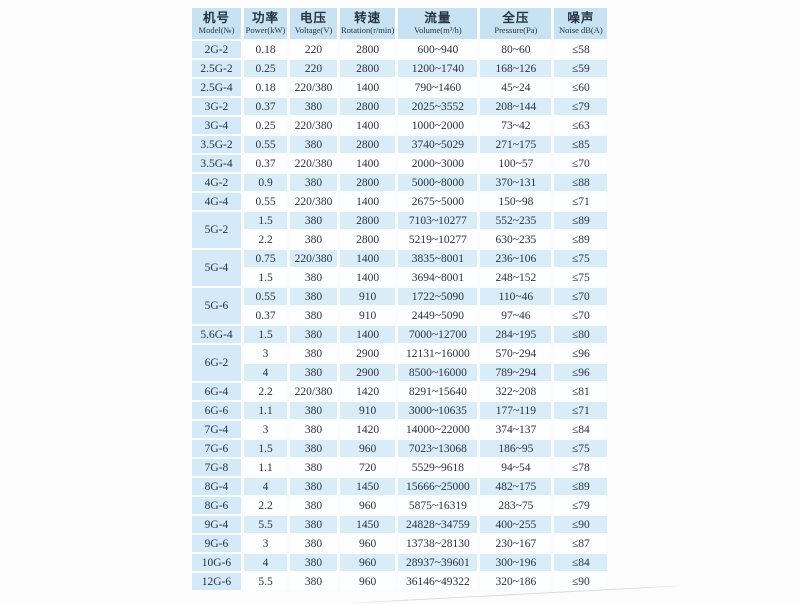 The width and height of the screenshot is (800, 604). What do you see at coordinates (516, 391) in the screenshot?
I see `pressure-cell: 322~208` at bounding box center [516, 391].